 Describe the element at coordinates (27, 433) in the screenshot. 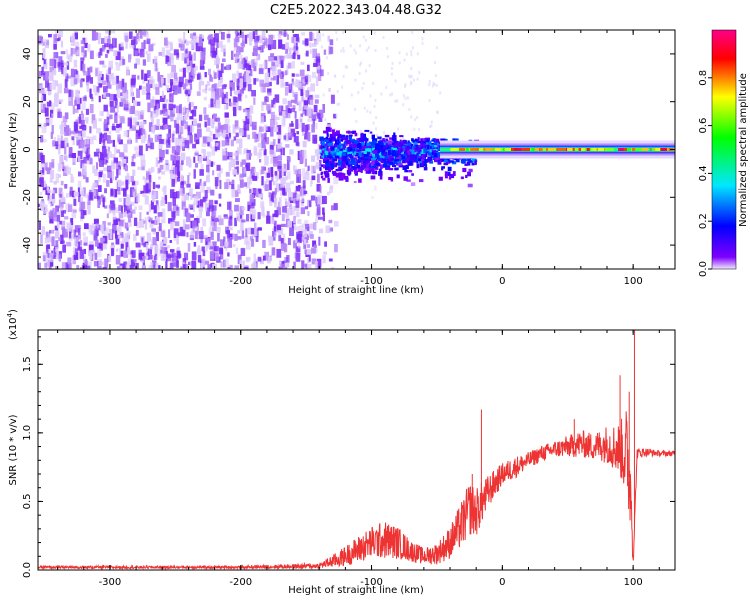

I see `y-tick-label: 1.0` at that location.